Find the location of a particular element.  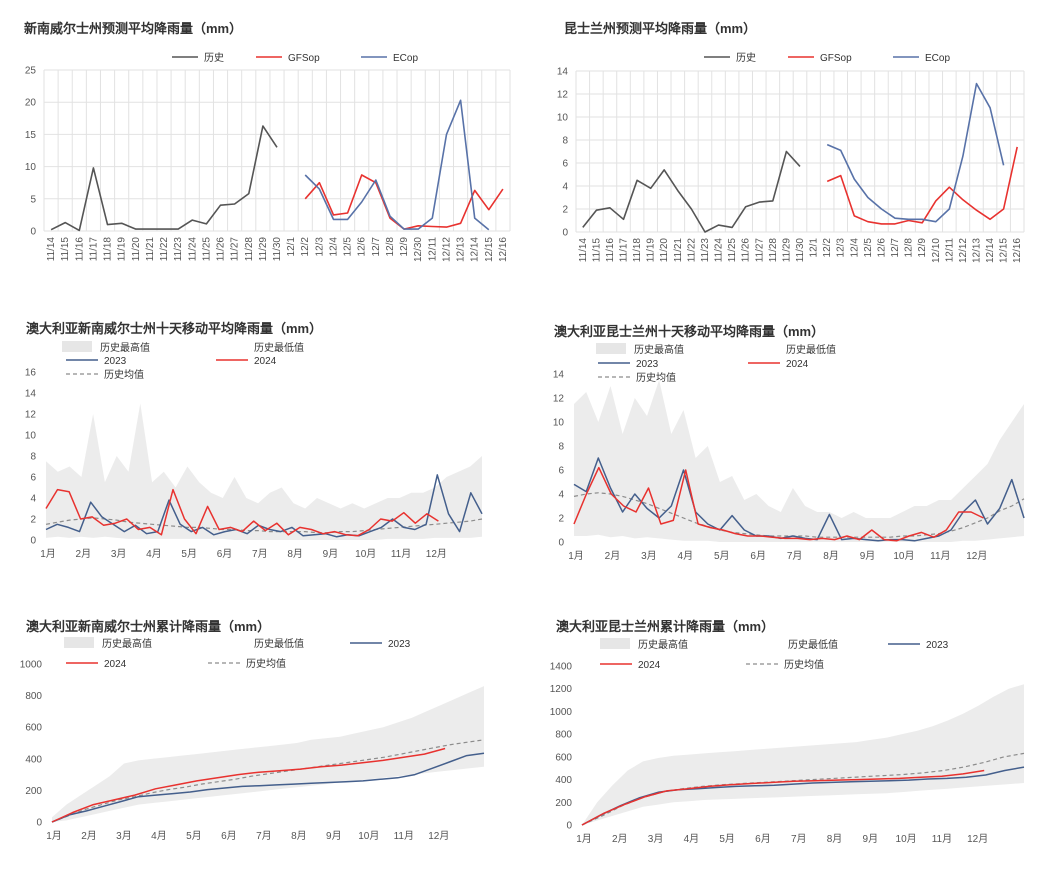

legend-label: ECop is located at coordinates (405, 58).